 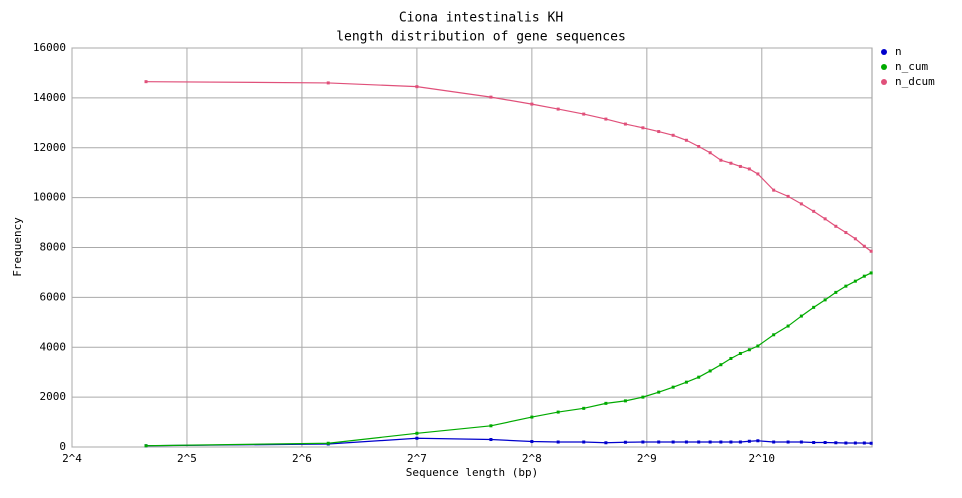 I want to click on legend-label: n, so click(x=898, y=51).